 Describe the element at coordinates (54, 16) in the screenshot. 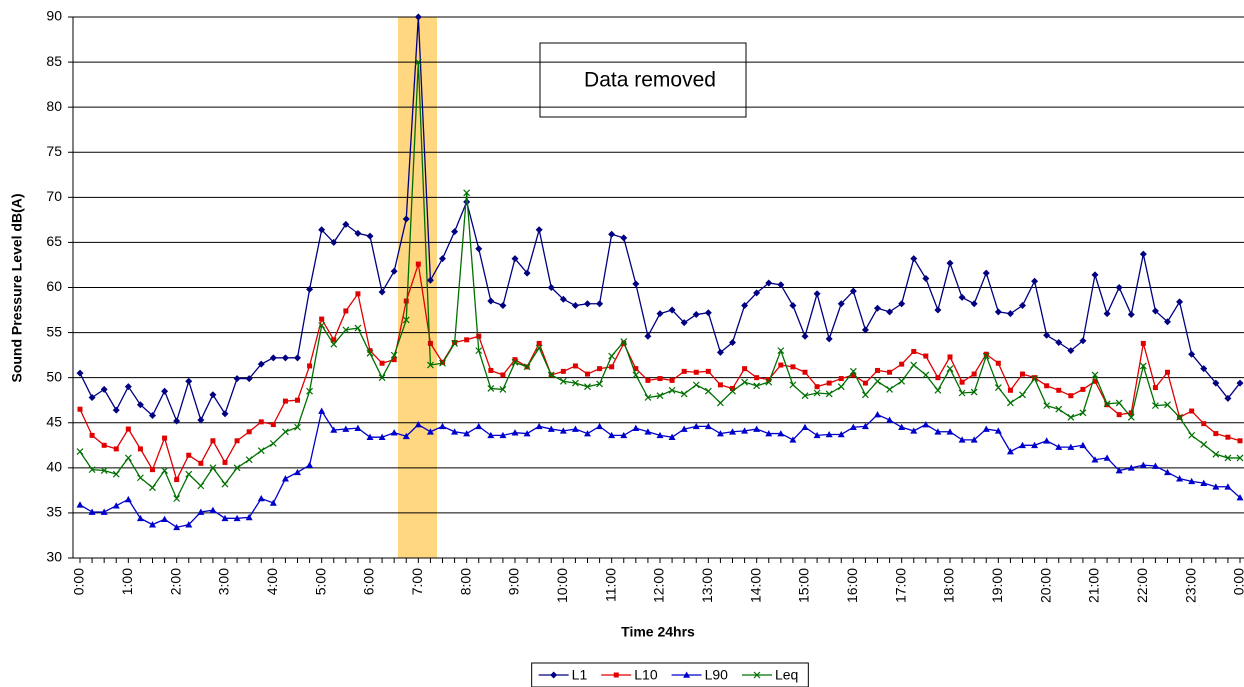

I see `y-tick-label: 90` at that location.